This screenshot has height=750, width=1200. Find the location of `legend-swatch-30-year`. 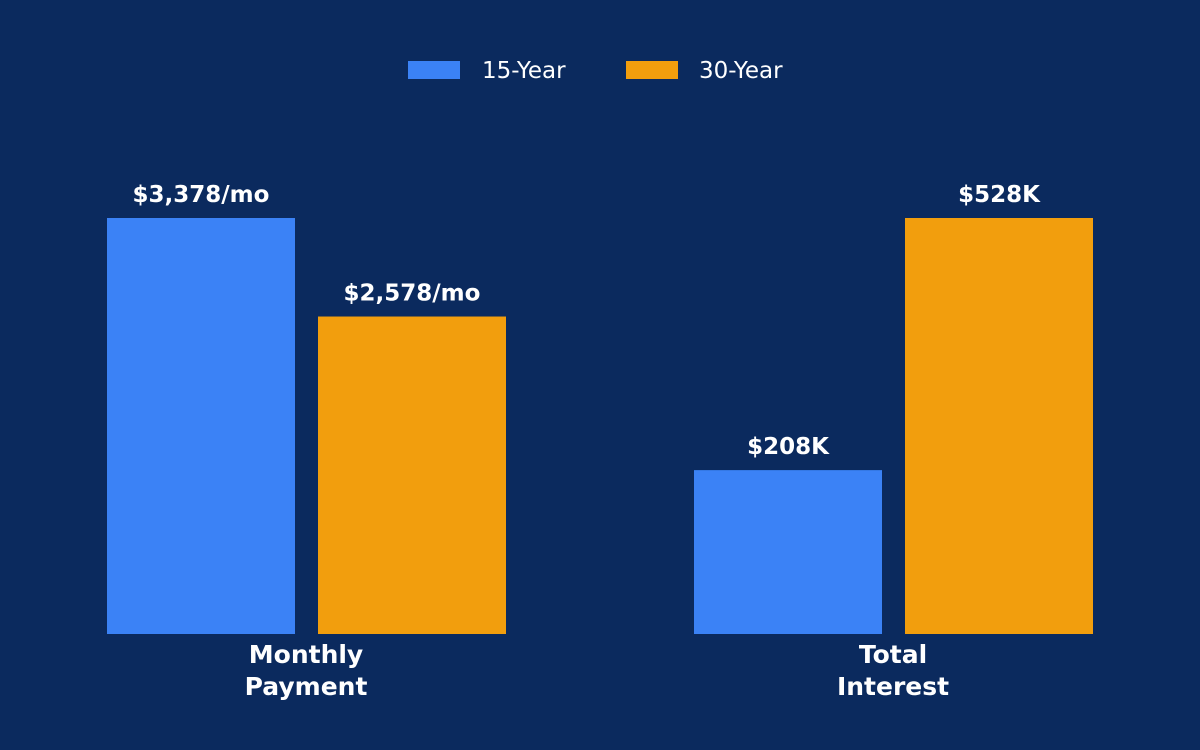

legend-swatch-30-year is located at coordinates (652, 70).